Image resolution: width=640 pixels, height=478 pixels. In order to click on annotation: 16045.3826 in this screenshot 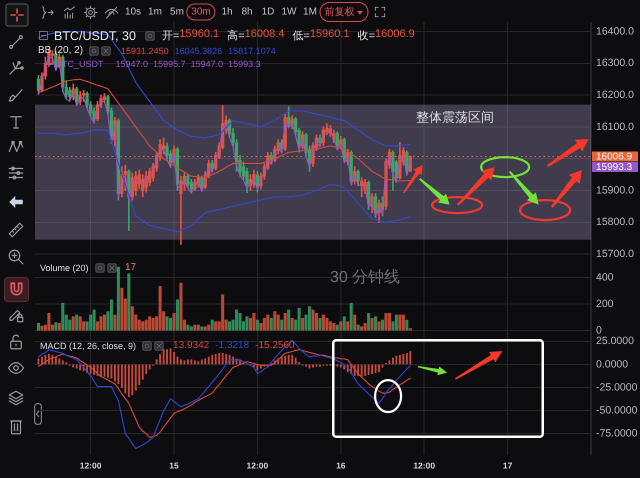, I will do `click(198, 51)`.